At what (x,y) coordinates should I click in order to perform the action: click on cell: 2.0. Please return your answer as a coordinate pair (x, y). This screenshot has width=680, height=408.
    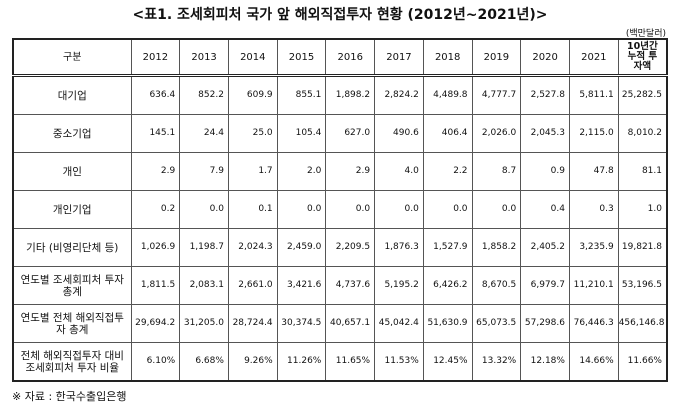
    Looking at the image, I should click on (301, 171).